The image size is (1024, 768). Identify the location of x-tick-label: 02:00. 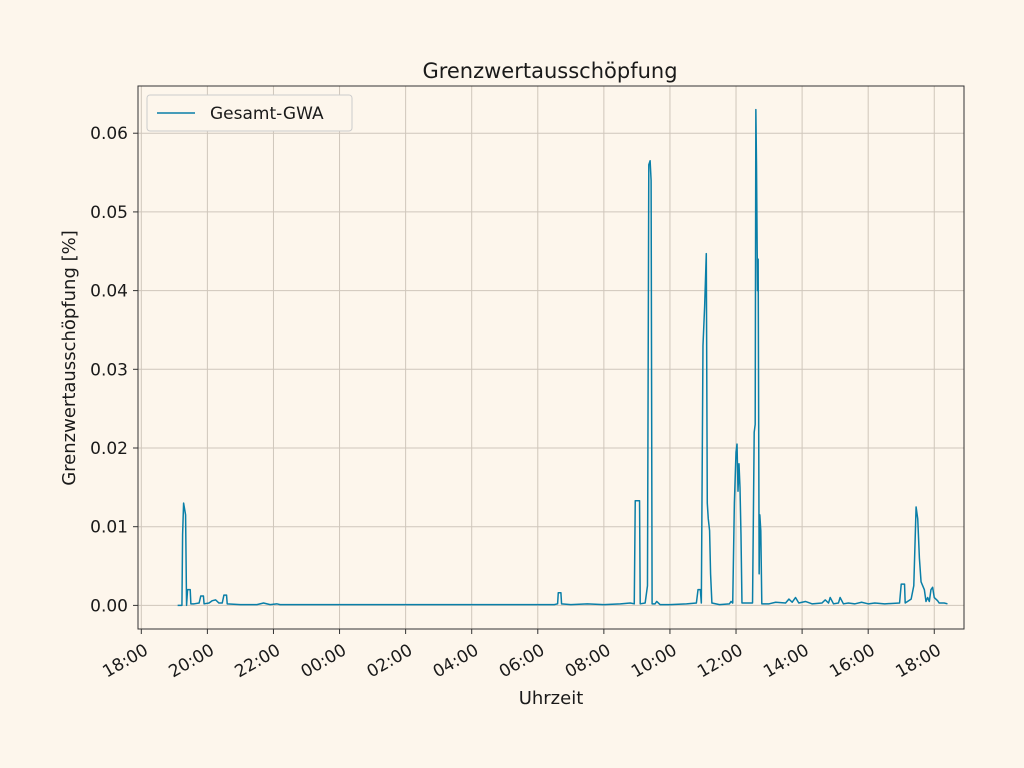
(390, 661).